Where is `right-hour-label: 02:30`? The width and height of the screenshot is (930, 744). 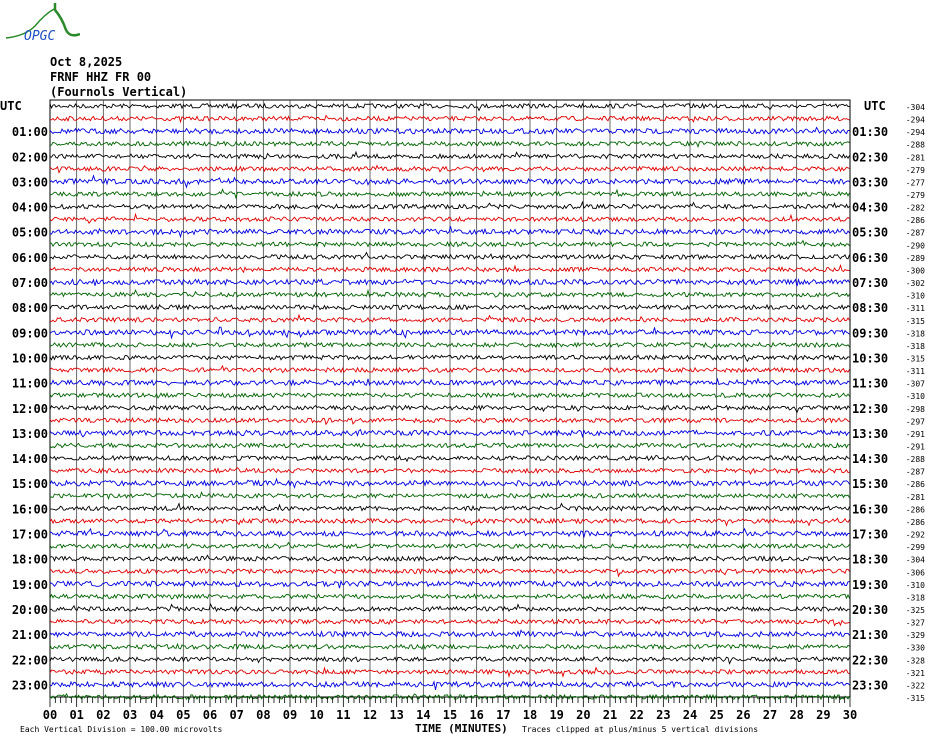 right-hour-label: 02:30 is located at coordinates (870, 157).